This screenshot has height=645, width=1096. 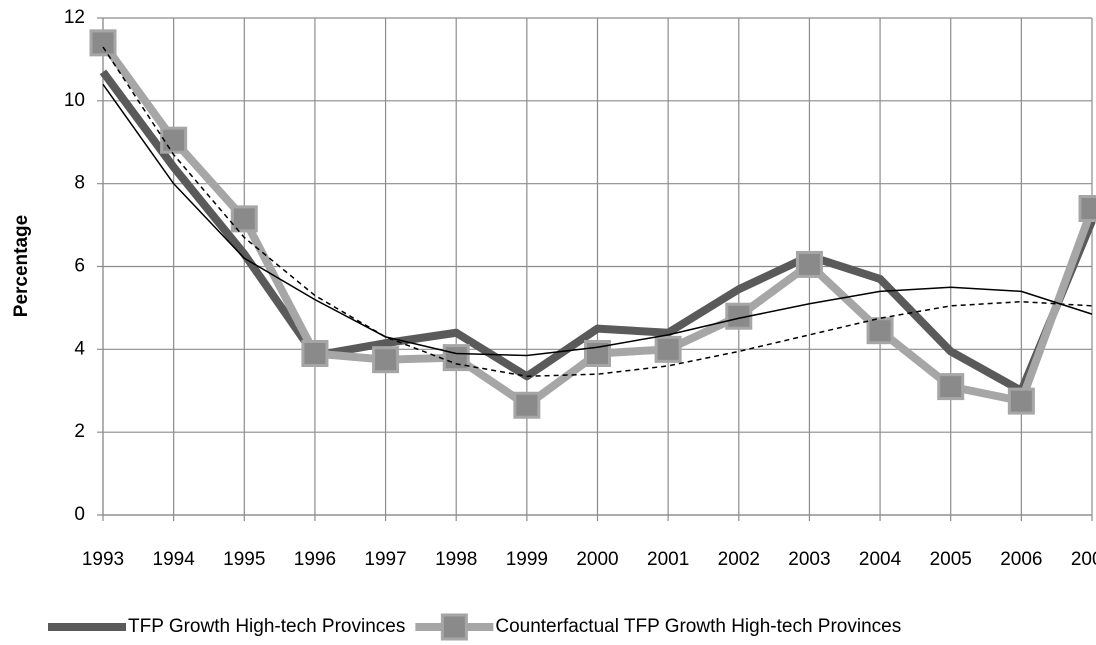 I want to click on y-tick-label: 2, so click(x=79, y=431).